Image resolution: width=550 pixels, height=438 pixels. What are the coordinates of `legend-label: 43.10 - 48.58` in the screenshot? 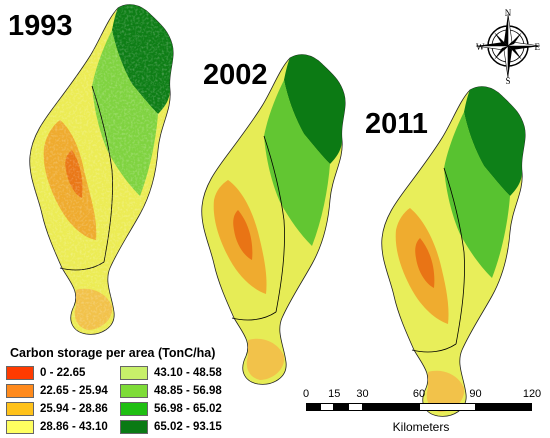 It's located at (188, 373).